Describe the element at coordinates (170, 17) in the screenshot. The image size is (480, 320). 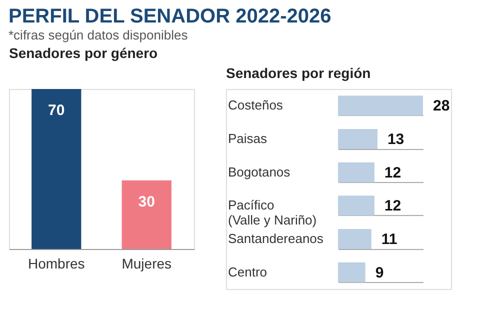
I see `chart-title: PERFIL DEL SENADOR 2022-2026` at that location.